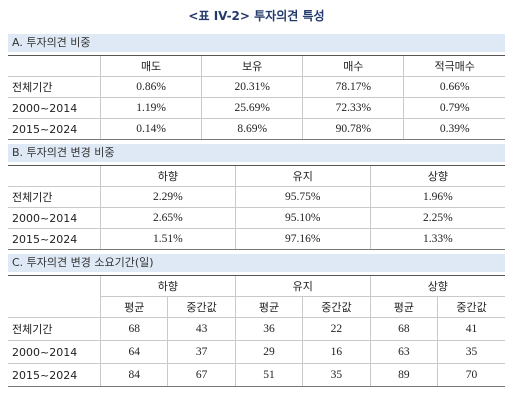  What do you see at coordinates (150, 66) in the screenshot?
I see `column-header: 매도` at bounding box center [150, 66].